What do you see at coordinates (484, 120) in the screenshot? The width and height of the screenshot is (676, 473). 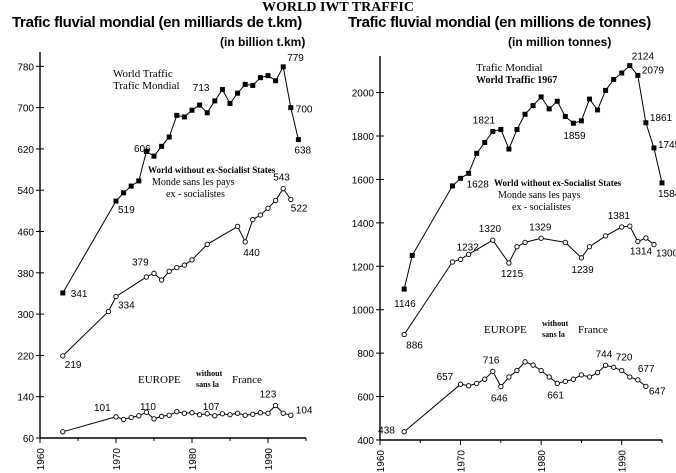 I see `right-series-0-data-label: 1821` at bounding box center [484, 120].